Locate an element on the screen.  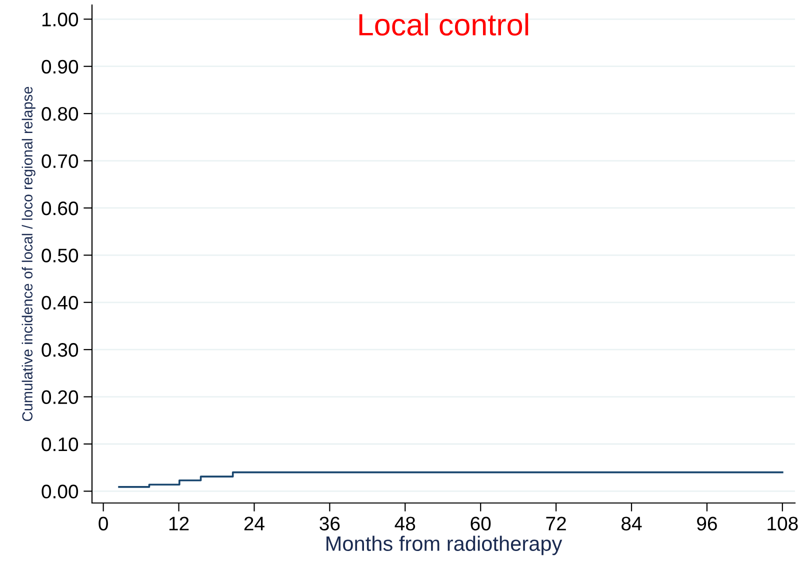
x-tick-label: 60 is located at coordinates (480, 523).